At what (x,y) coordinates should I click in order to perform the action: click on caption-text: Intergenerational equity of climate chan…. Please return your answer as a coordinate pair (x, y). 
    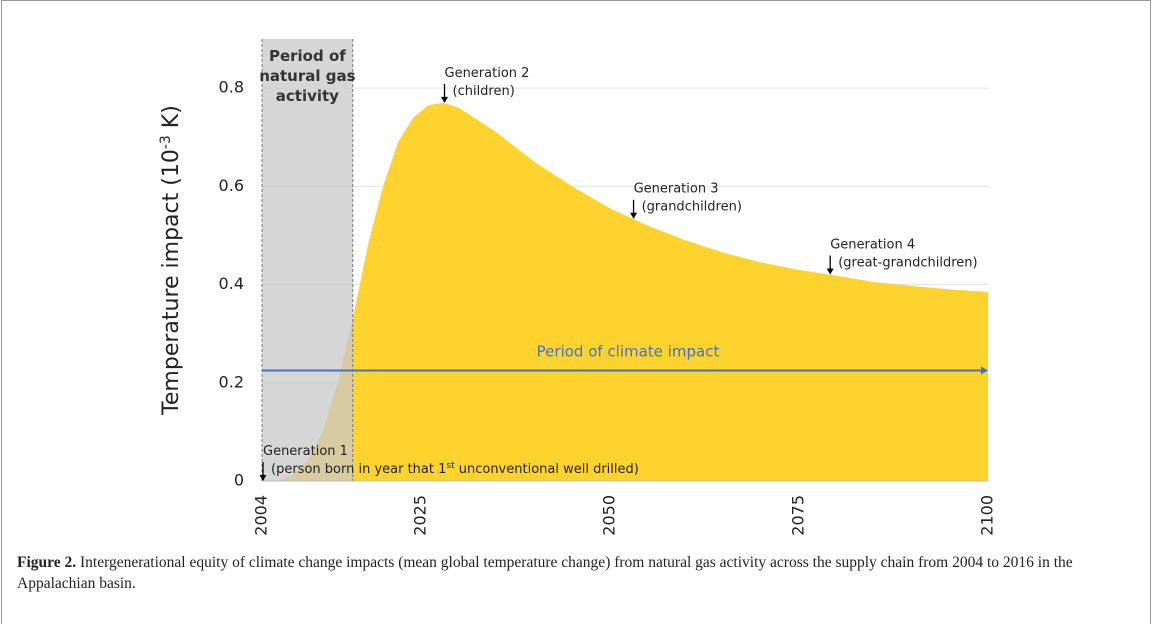
    Looking at the image, I should click on (545, 573).